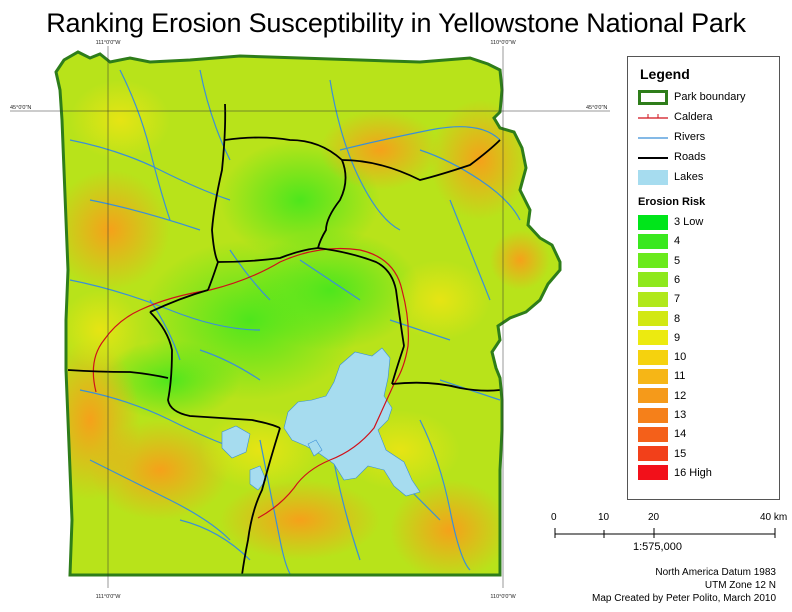  I want to click on erosion-class-item: 13, so click(662, 415).